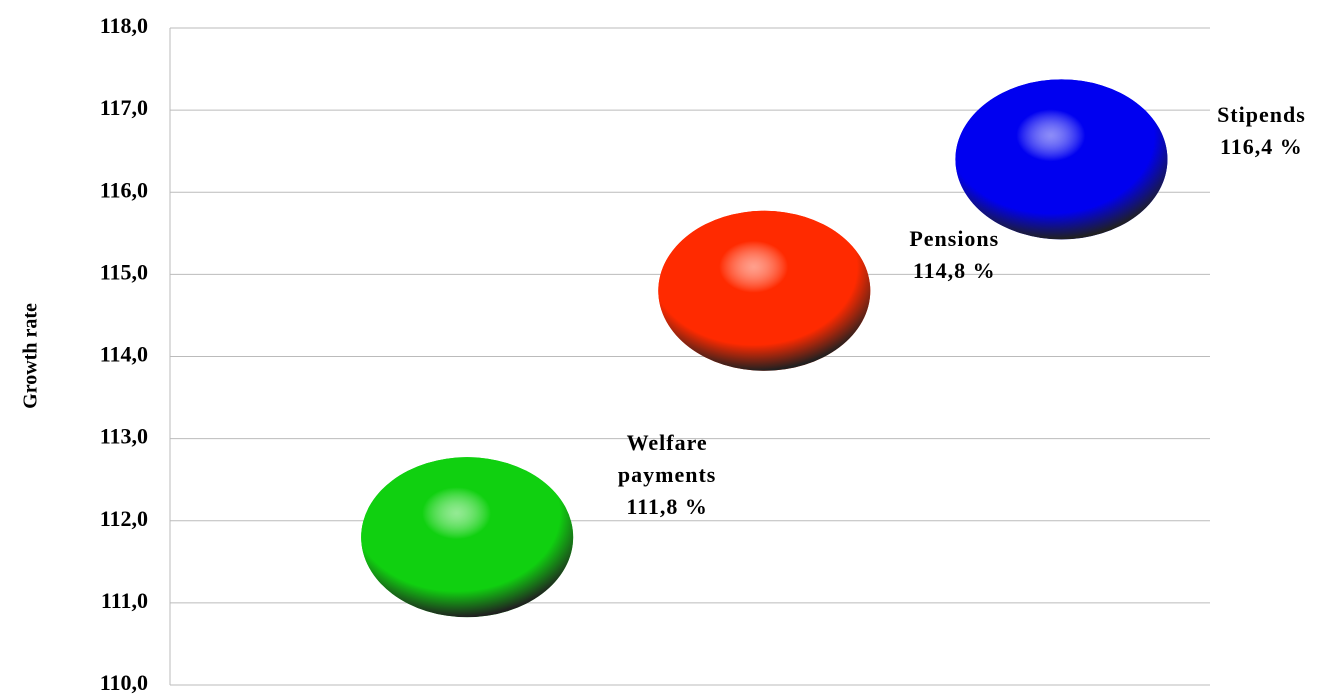  What do you see at coordinates (954, 270) in the screenshot?
I see `bubble-value-label: 114,8 %` at bounding box center [954, 270].